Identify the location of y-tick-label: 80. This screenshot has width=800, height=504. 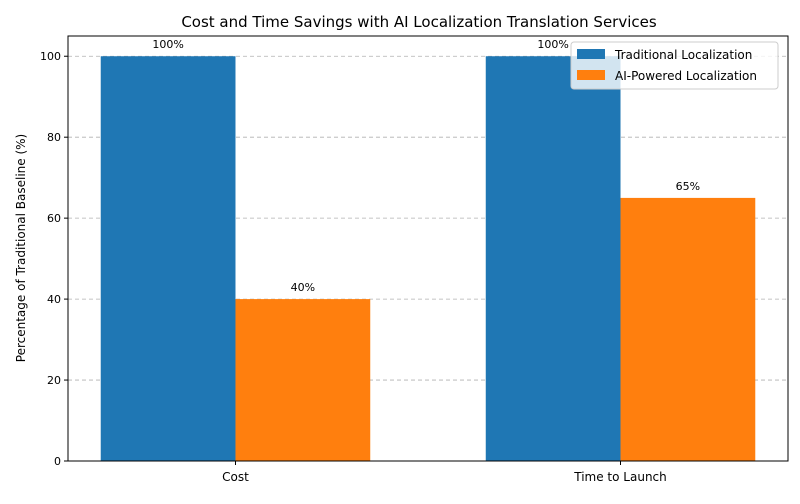
(54, 137).